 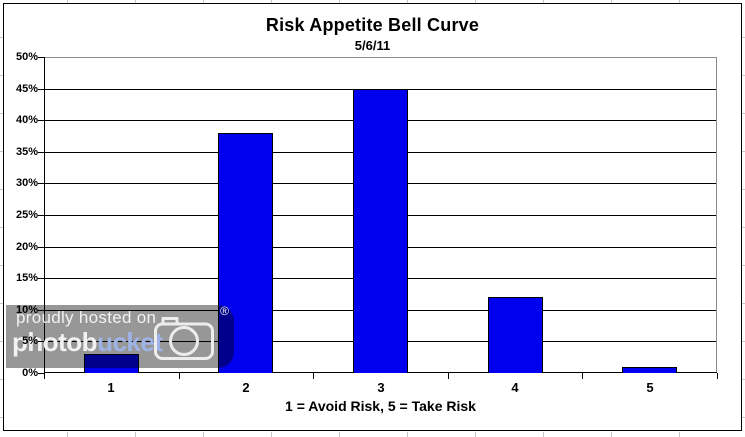 I want to click on x-axis-label: 3, so click(x=381, y=387).